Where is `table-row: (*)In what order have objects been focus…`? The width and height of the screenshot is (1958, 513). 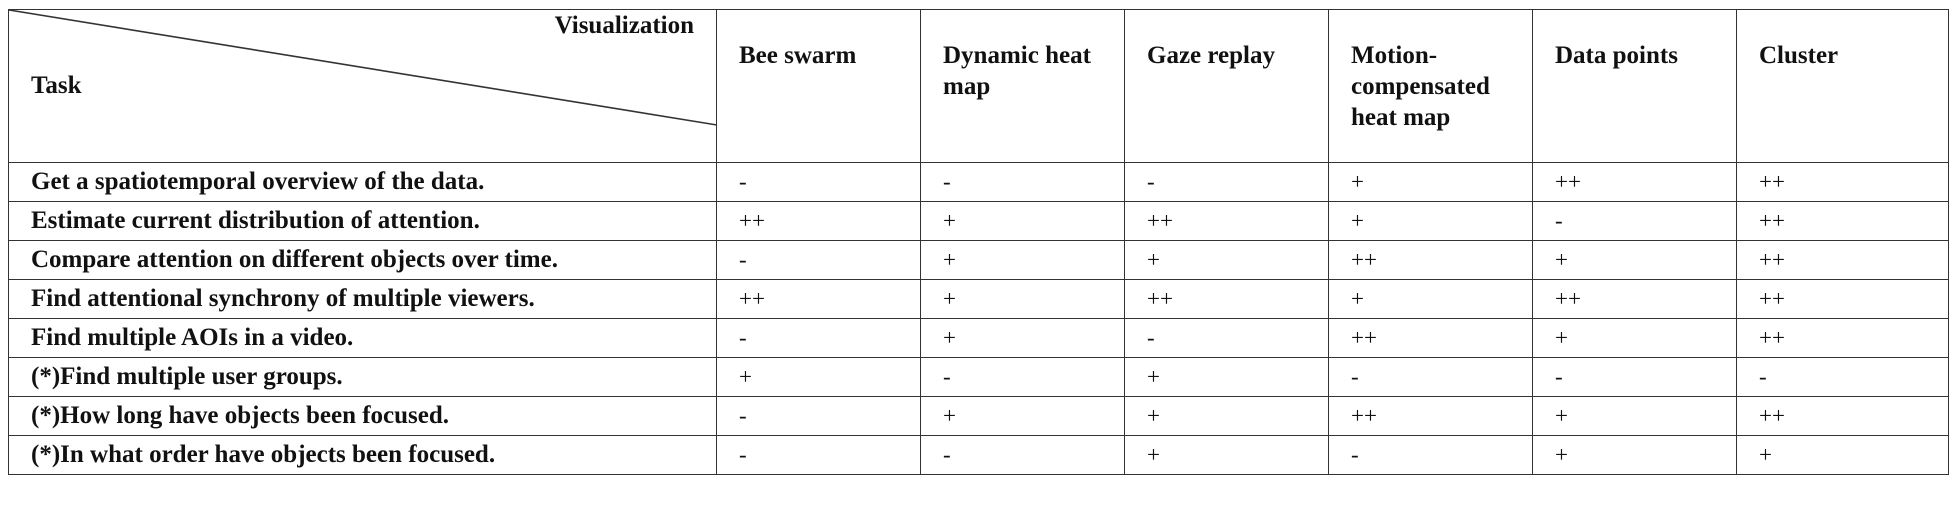
table-row: (*)In what order have objects been focus… is located at coordinates (978, 455).